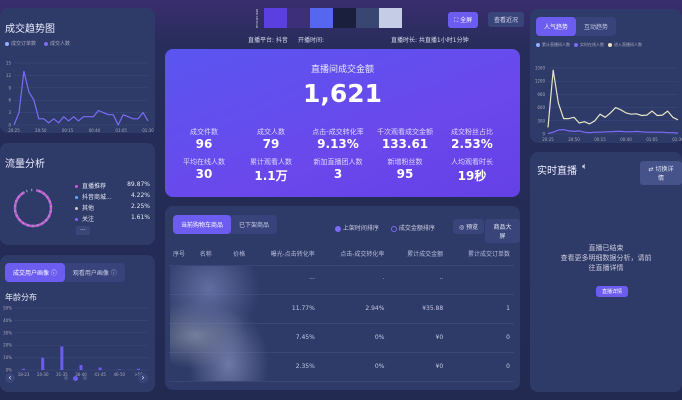 The image size is (682, 400). Describe the element at coordinates (254, 225) in the screenshot. I see `tab-removed-products: 已下架商品` at that location.